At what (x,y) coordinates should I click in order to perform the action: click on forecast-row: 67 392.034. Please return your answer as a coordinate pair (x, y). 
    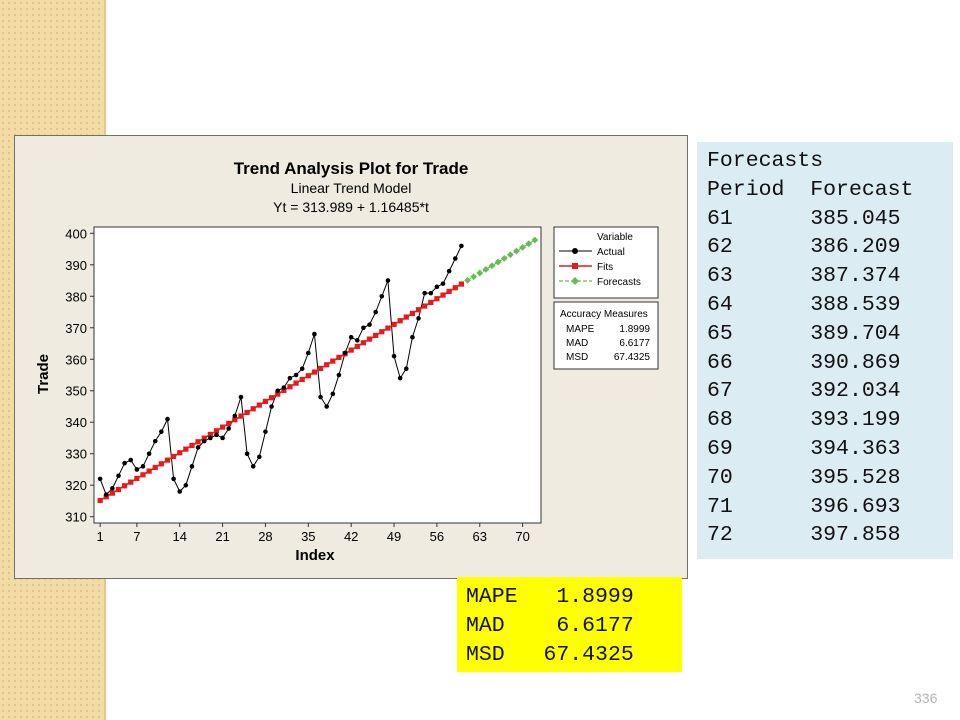
    Looking at the image, I should click on (830, 391).